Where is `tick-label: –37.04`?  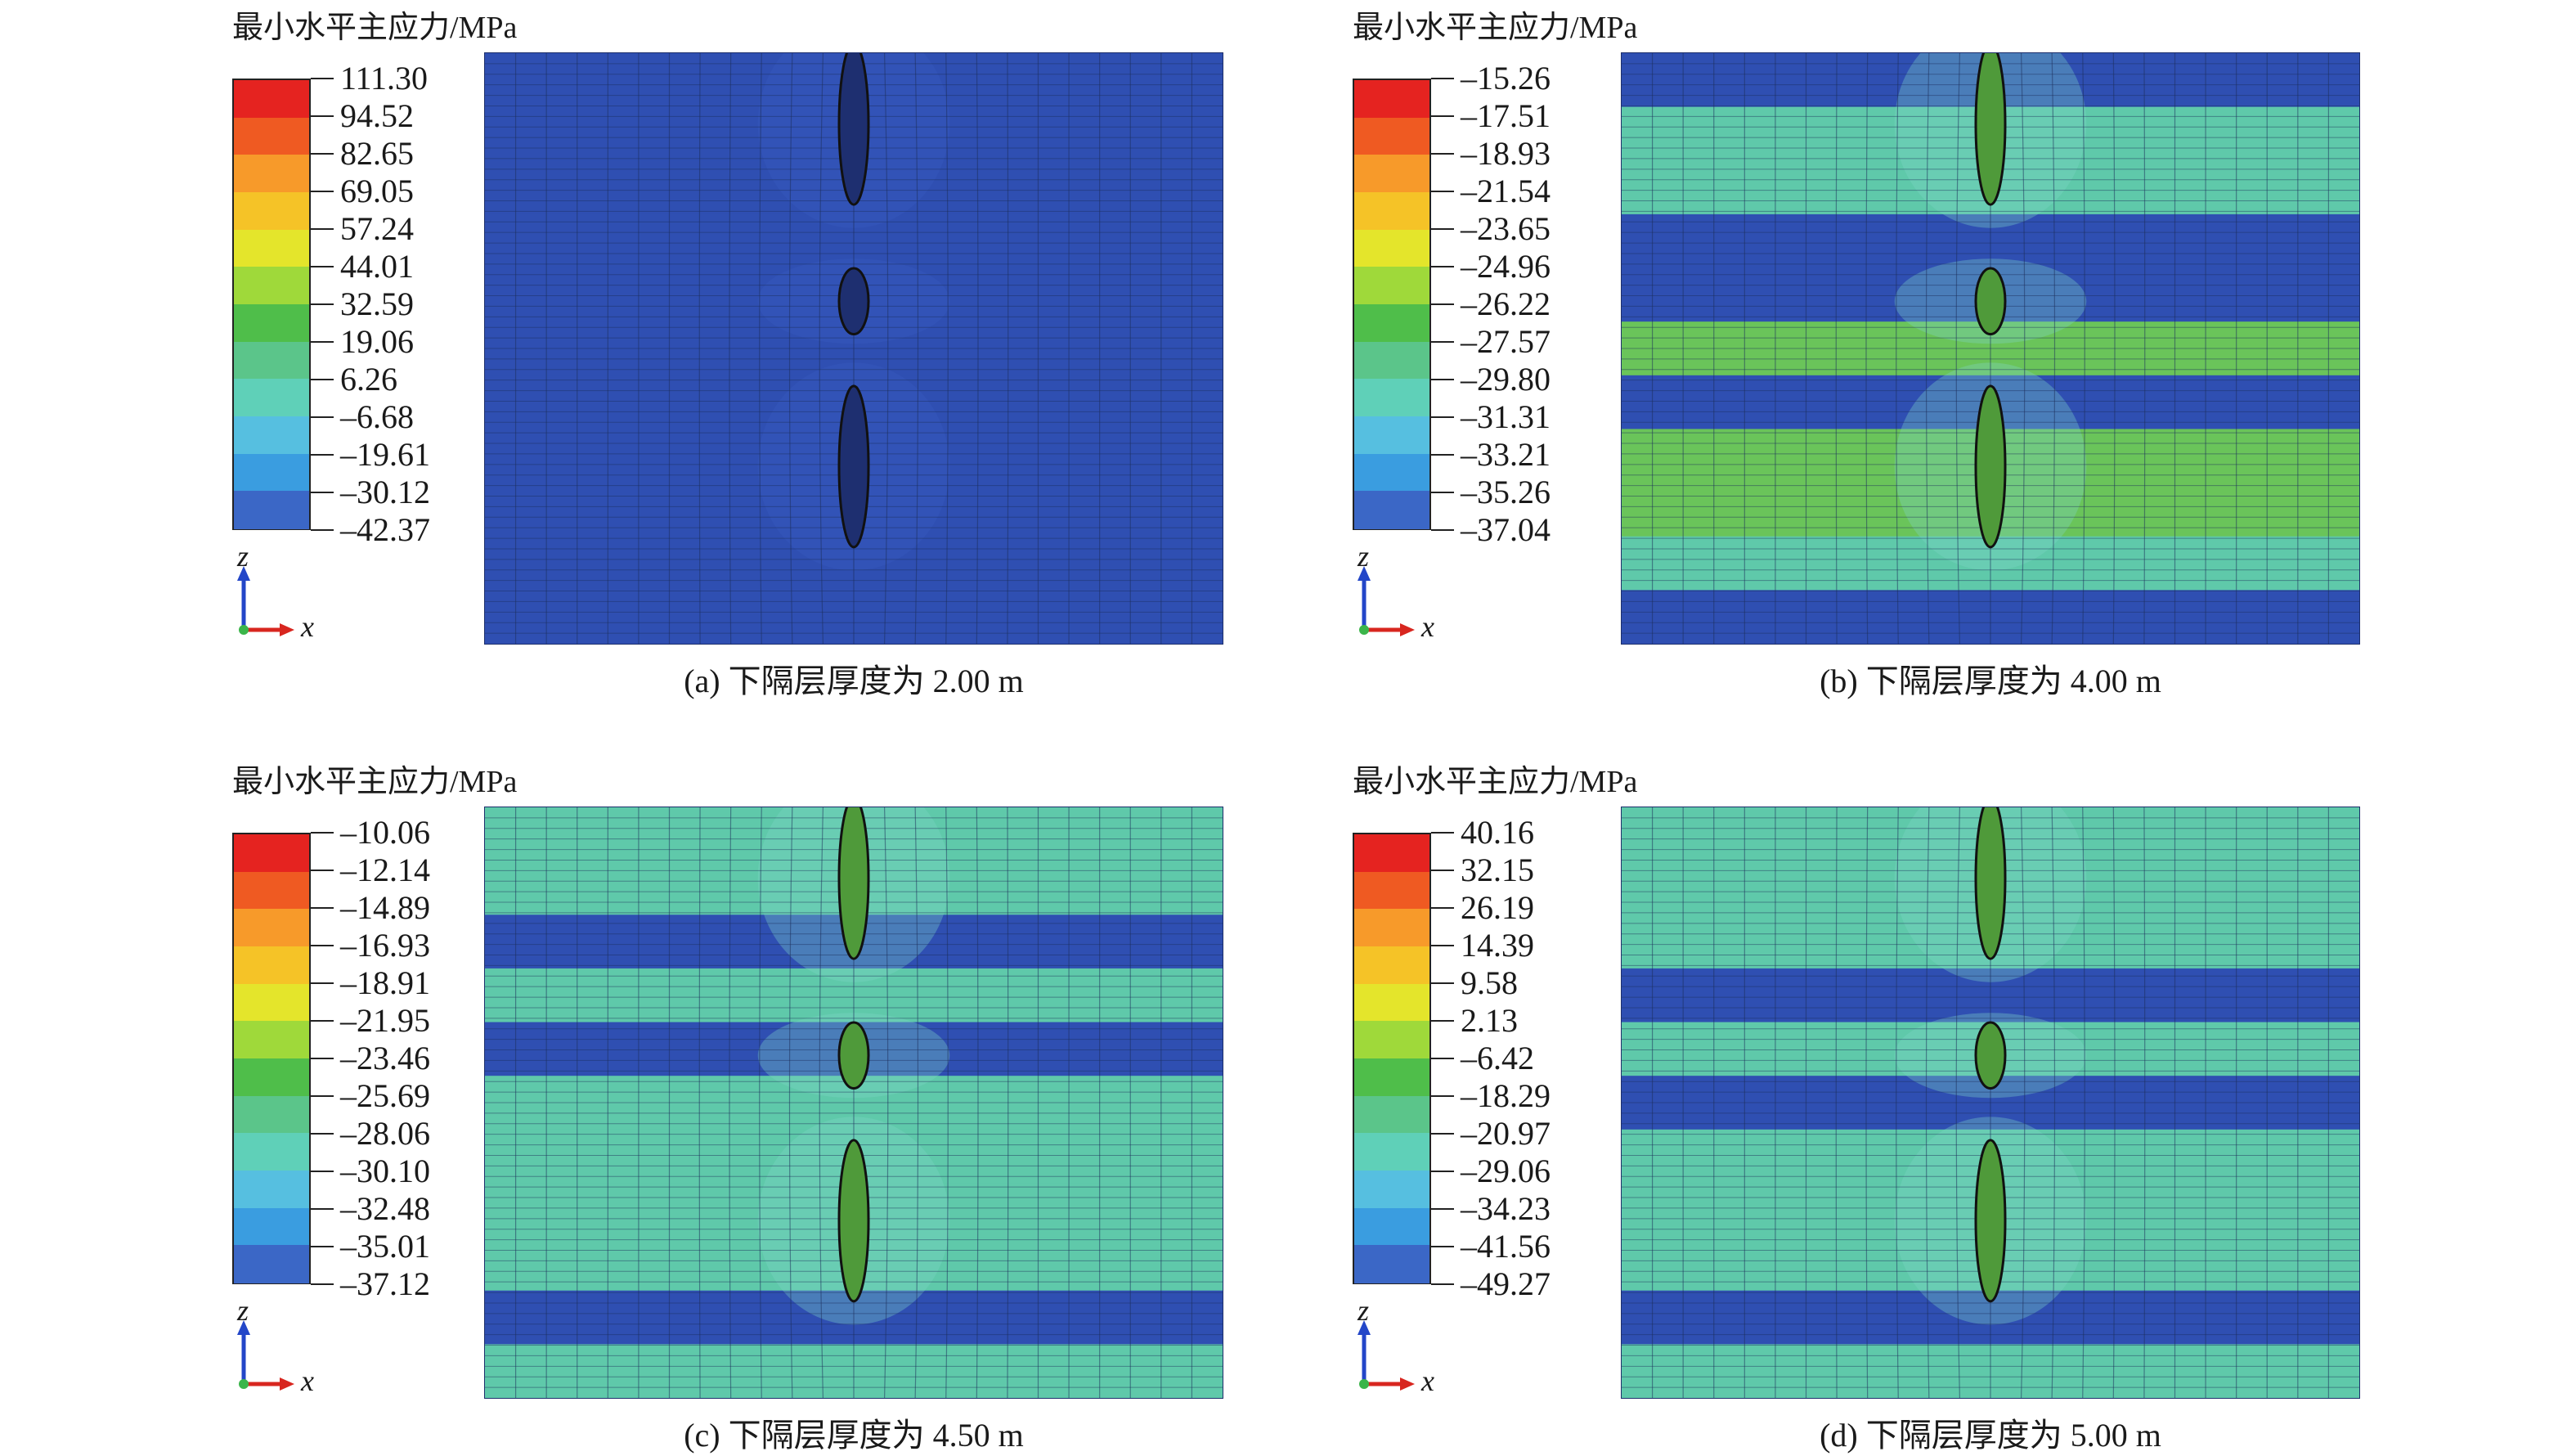
tick-label: –37.04 is located at coordinates (1506, 529).